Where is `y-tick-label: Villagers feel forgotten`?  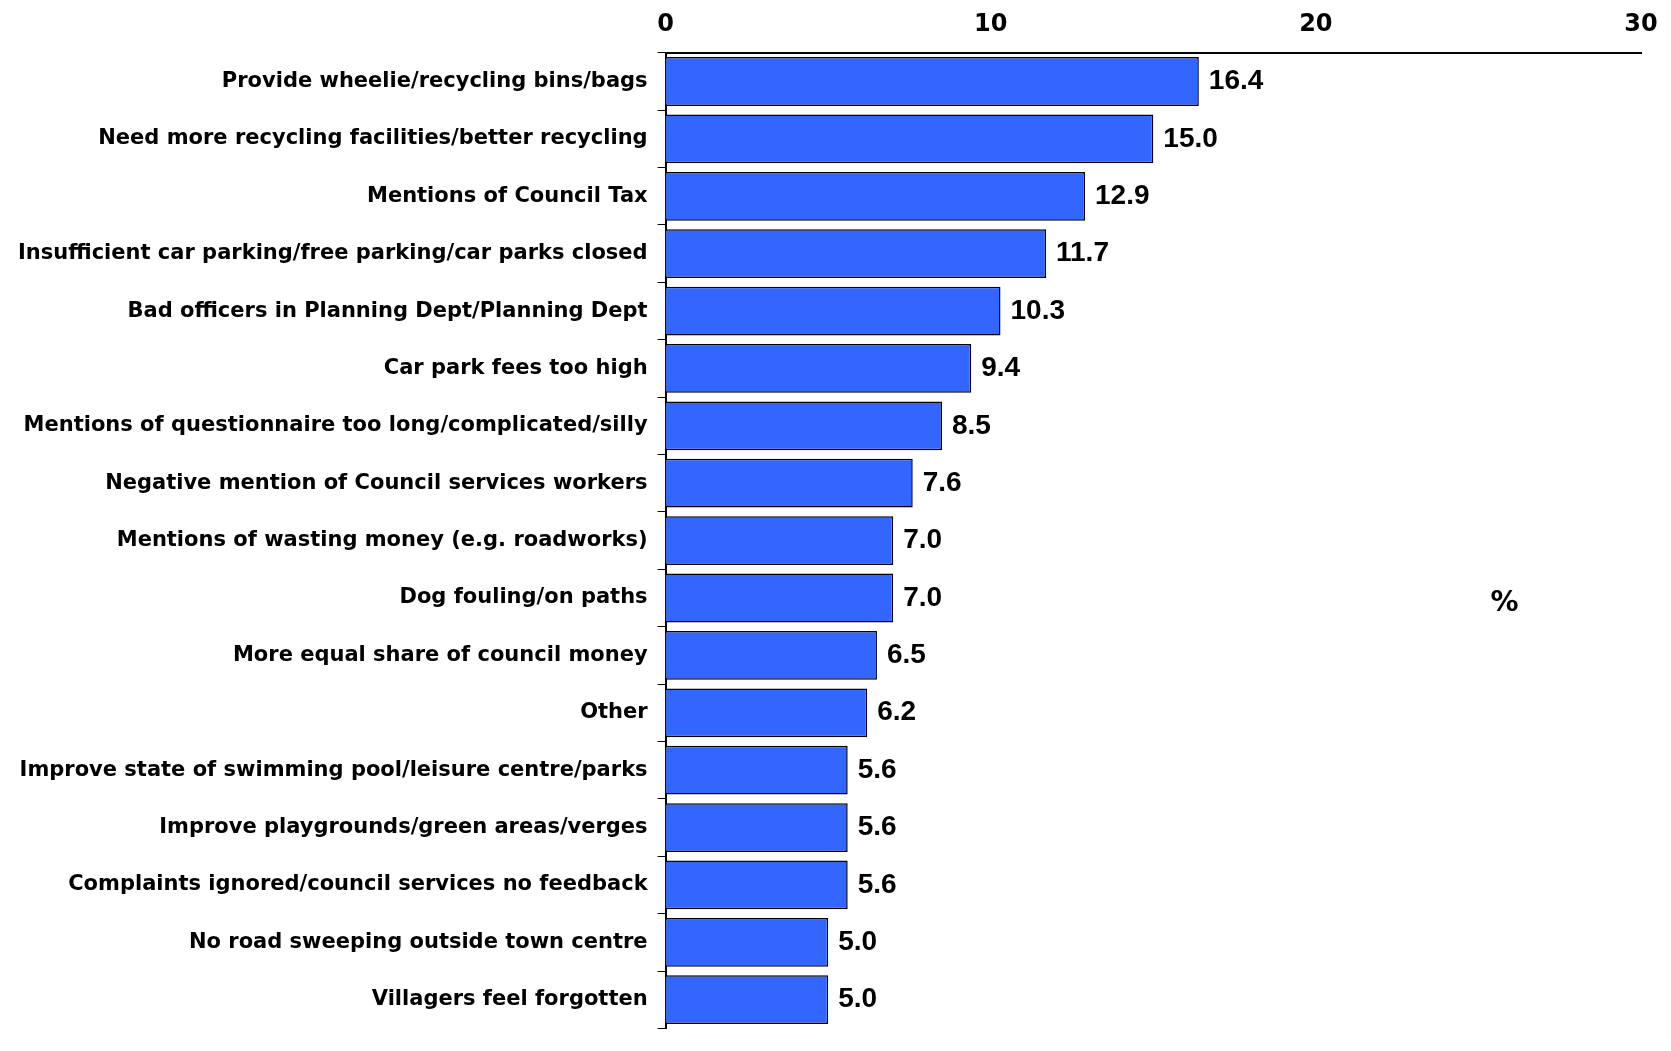
y-tick-label: Villagers feel forgotten is located at coordinates (509, 998).